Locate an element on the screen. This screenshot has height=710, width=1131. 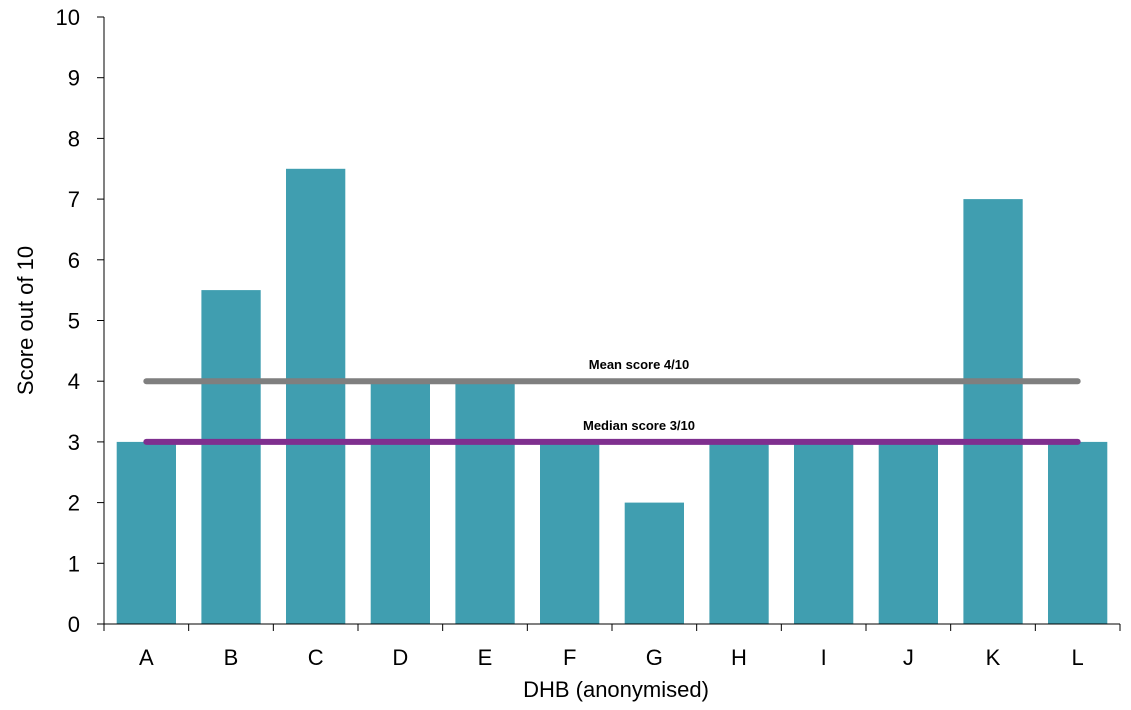
y-tick-label: 2 is located at coordinates (74, 503).